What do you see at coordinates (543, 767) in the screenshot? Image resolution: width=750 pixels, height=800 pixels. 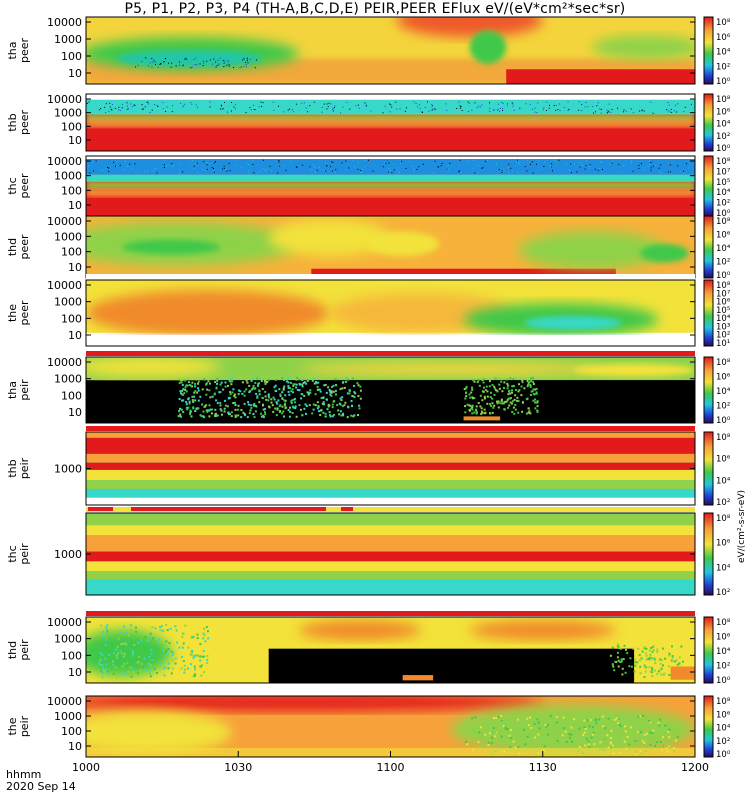 I see `x-tick-label: 1130` at bounding box center [543, 767].